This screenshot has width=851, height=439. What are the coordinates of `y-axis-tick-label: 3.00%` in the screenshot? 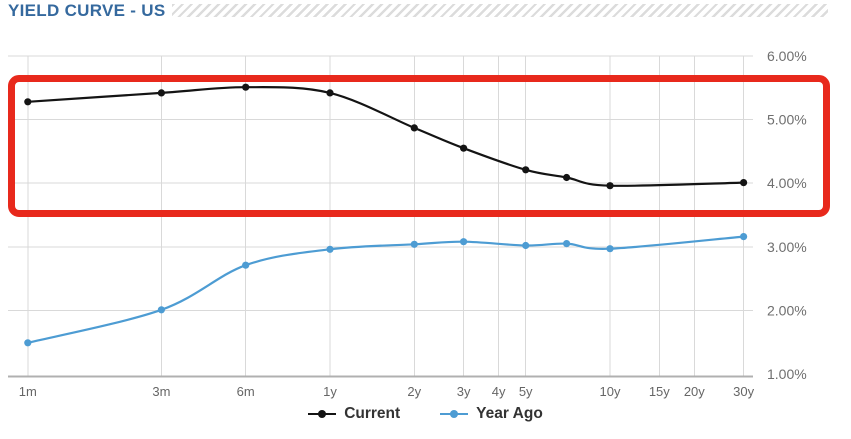 It's located at (787, 247).